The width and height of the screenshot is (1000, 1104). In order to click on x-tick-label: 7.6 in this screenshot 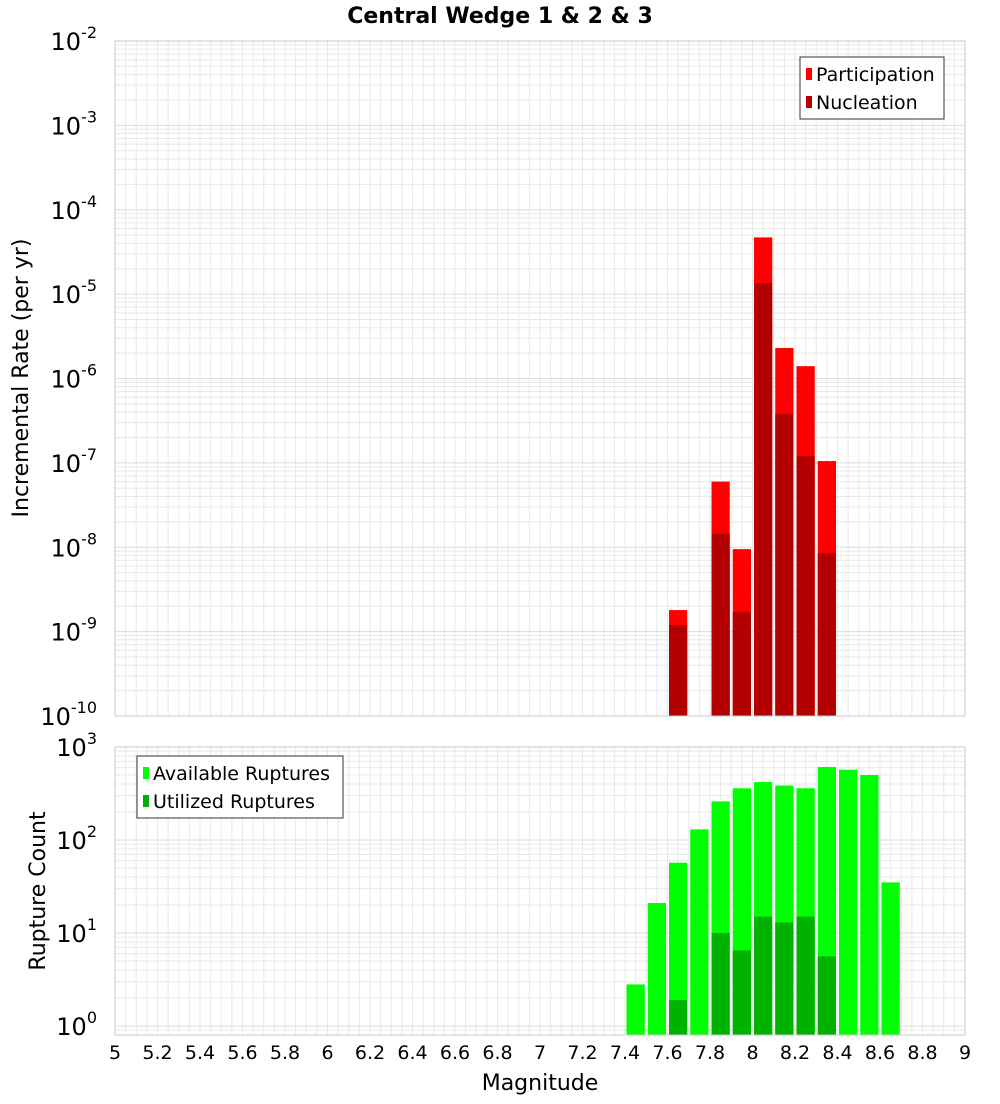, I will do `click(667, 1053)`.